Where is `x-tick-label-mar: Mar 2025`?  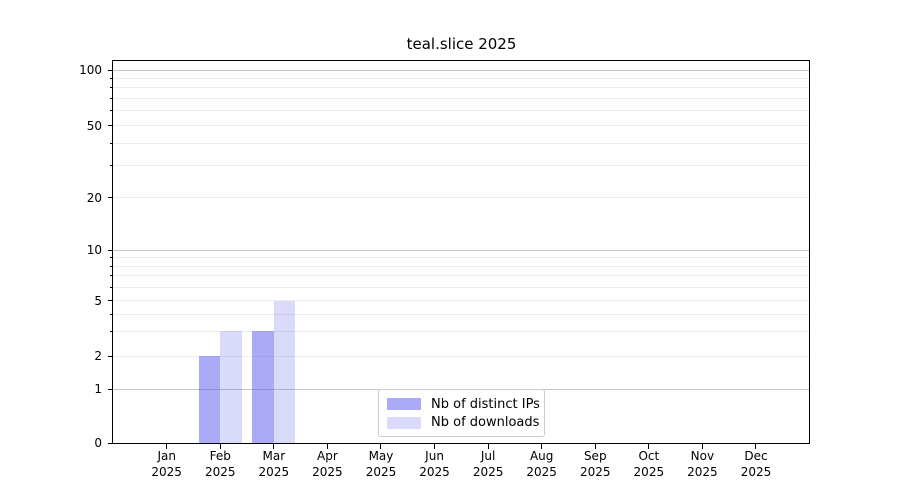
x-tick-label-mar: Mar 2025 is located at coordinates (274, 464).